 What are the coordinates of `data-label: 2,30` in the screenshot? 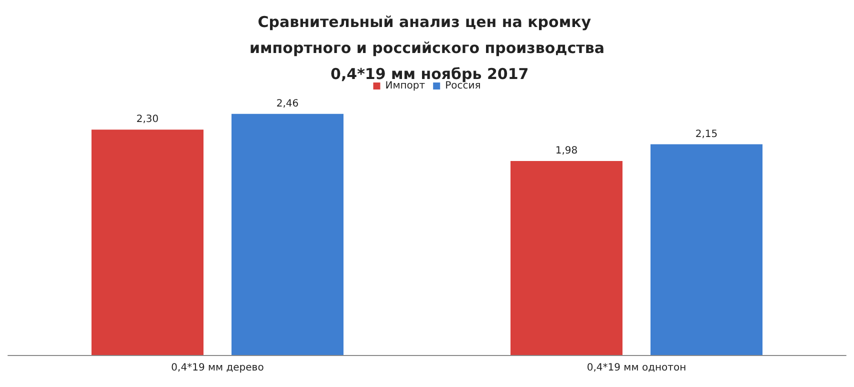 It's located at (147, 120).